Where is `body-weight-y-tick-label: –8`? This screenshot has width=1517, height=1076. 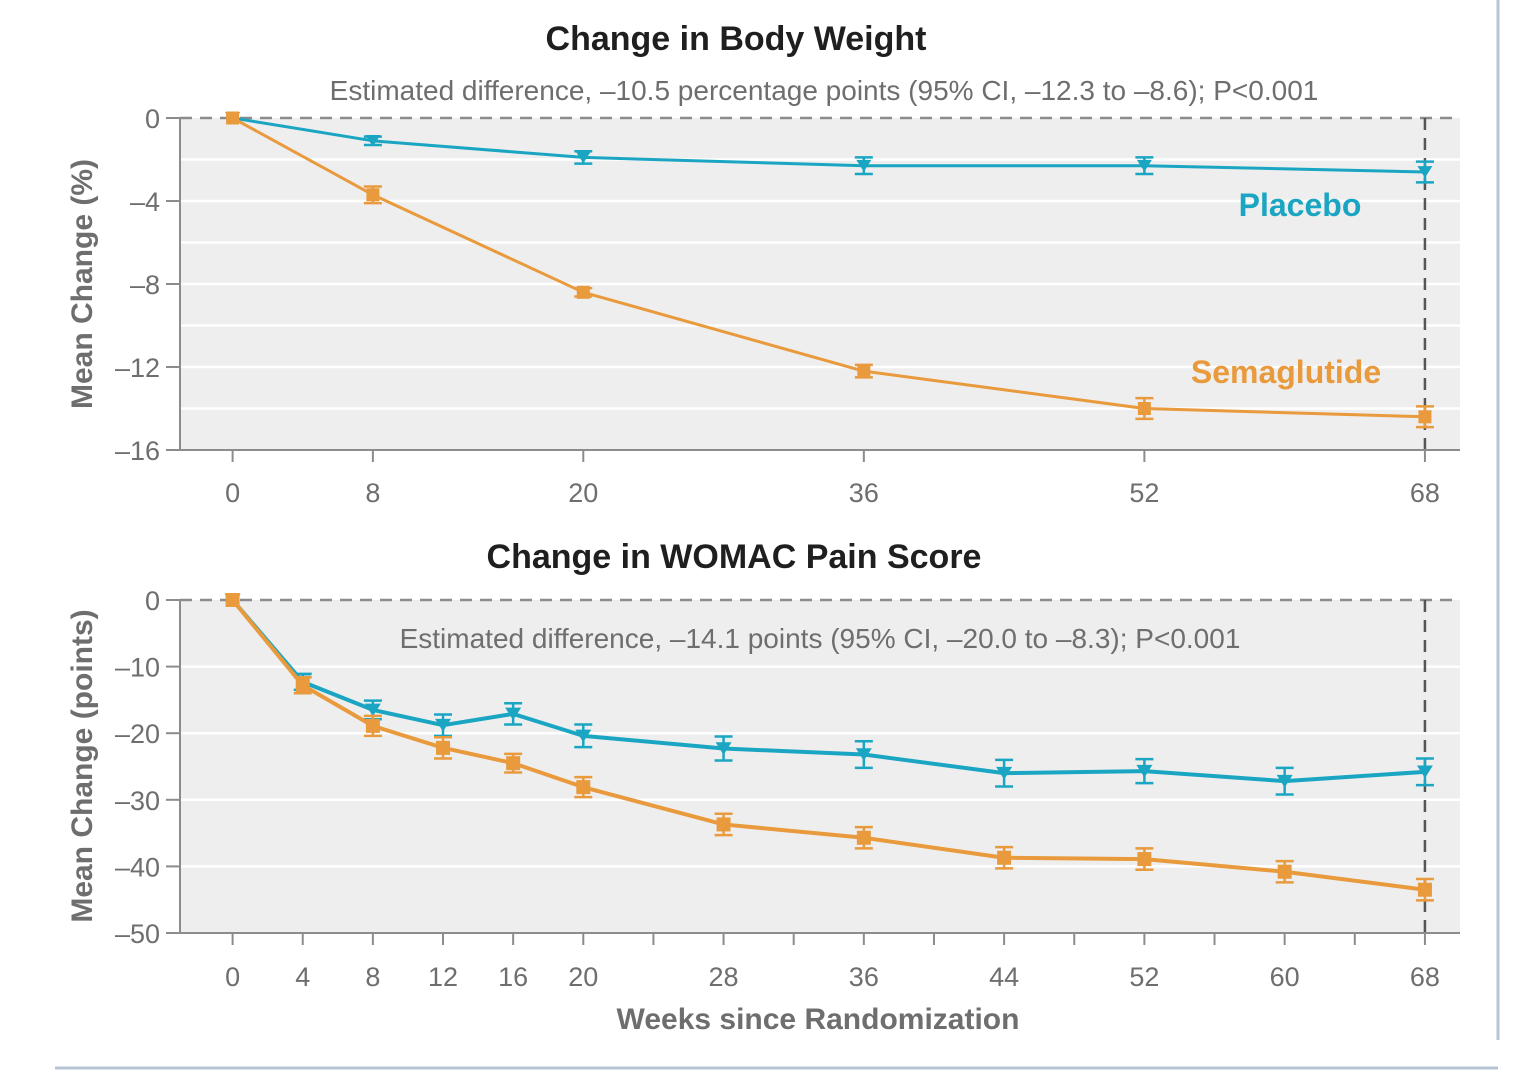 body-weight-y-tick-label: –8 is located at coordinates (145, 285).